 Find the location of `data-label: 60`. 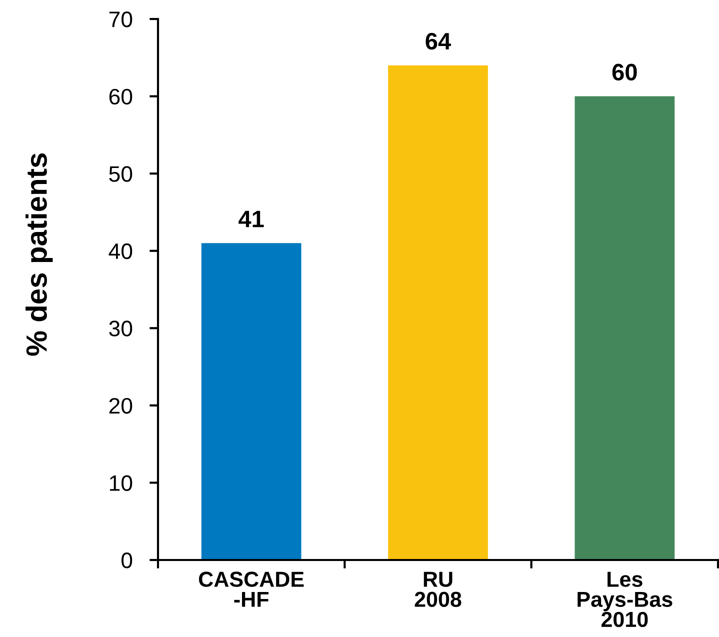

data-label: 60 is located at coordinates (624, 72).